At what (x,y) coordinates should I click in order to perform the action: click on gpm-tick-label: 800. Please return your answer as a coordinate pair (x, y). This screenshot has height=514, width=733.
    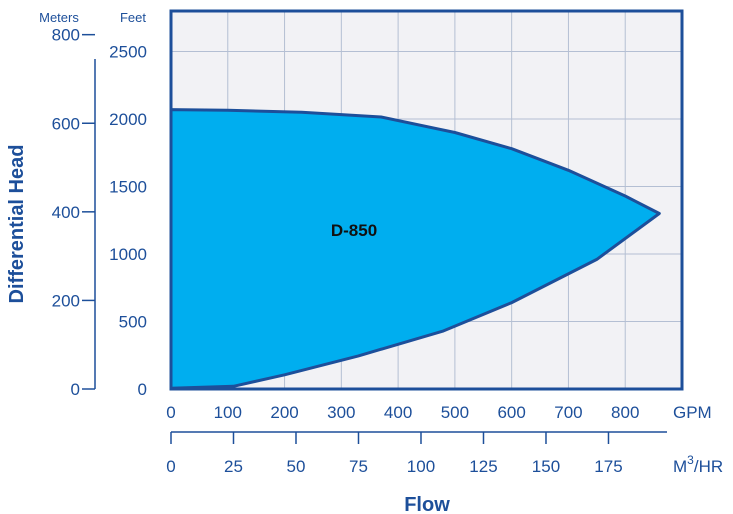
    Looking at the image, I should click on (625, 412).